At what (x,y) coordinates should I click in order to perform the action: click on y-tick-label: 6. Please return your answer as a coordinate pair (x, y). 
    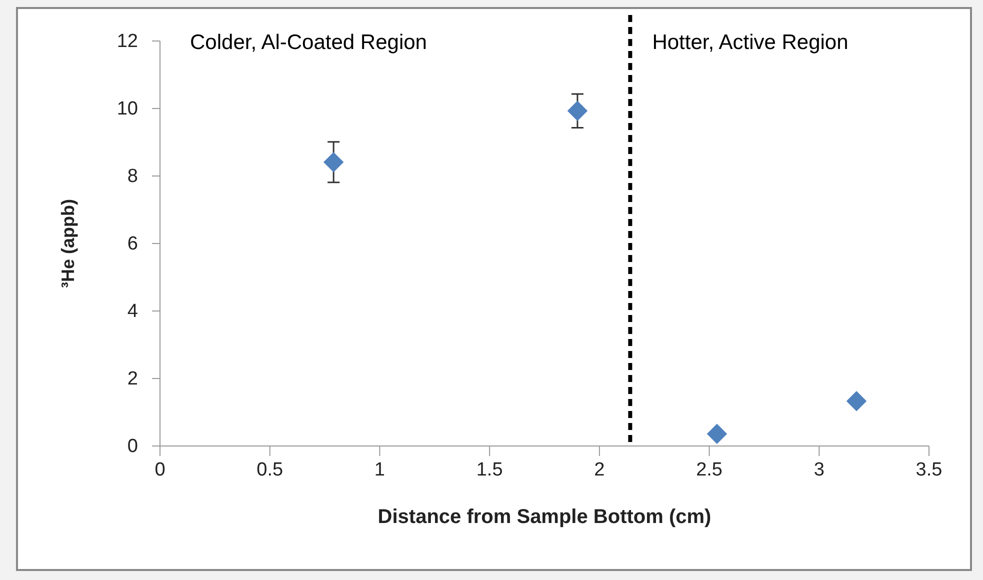
    Looking at the image, I should click on (132, 244).